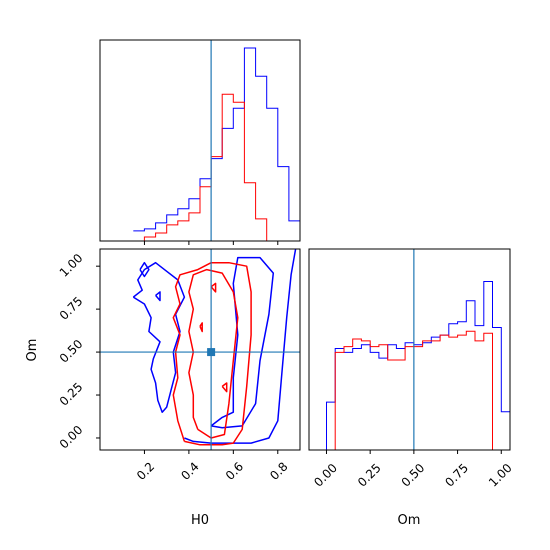  What do you see at coordinates (200, 520) in the screenshot?
I see `h0-axis-label: H0` at bounding box center [200, 520].